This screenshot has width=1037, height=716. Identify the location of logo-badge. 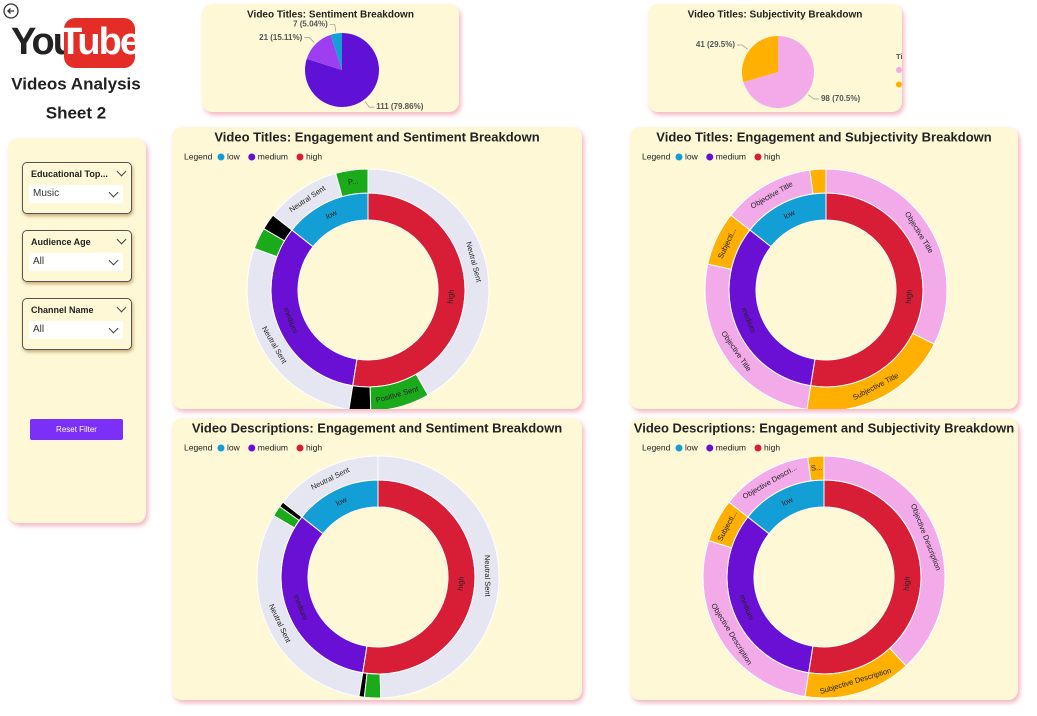
(99, 43).